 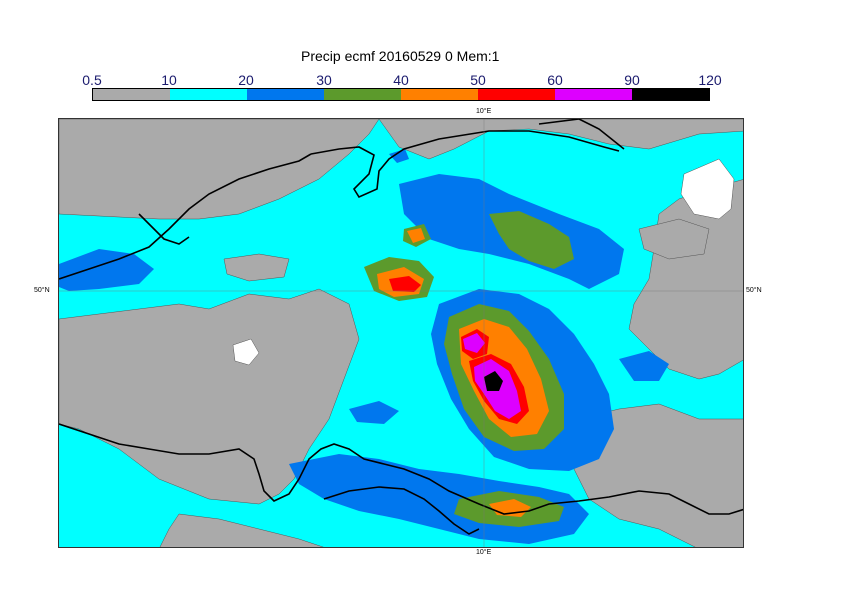 What do you see at coordinates (246, 352) in the screenshot?
I see `no-data-center-west` at bounding box center [246, 352].